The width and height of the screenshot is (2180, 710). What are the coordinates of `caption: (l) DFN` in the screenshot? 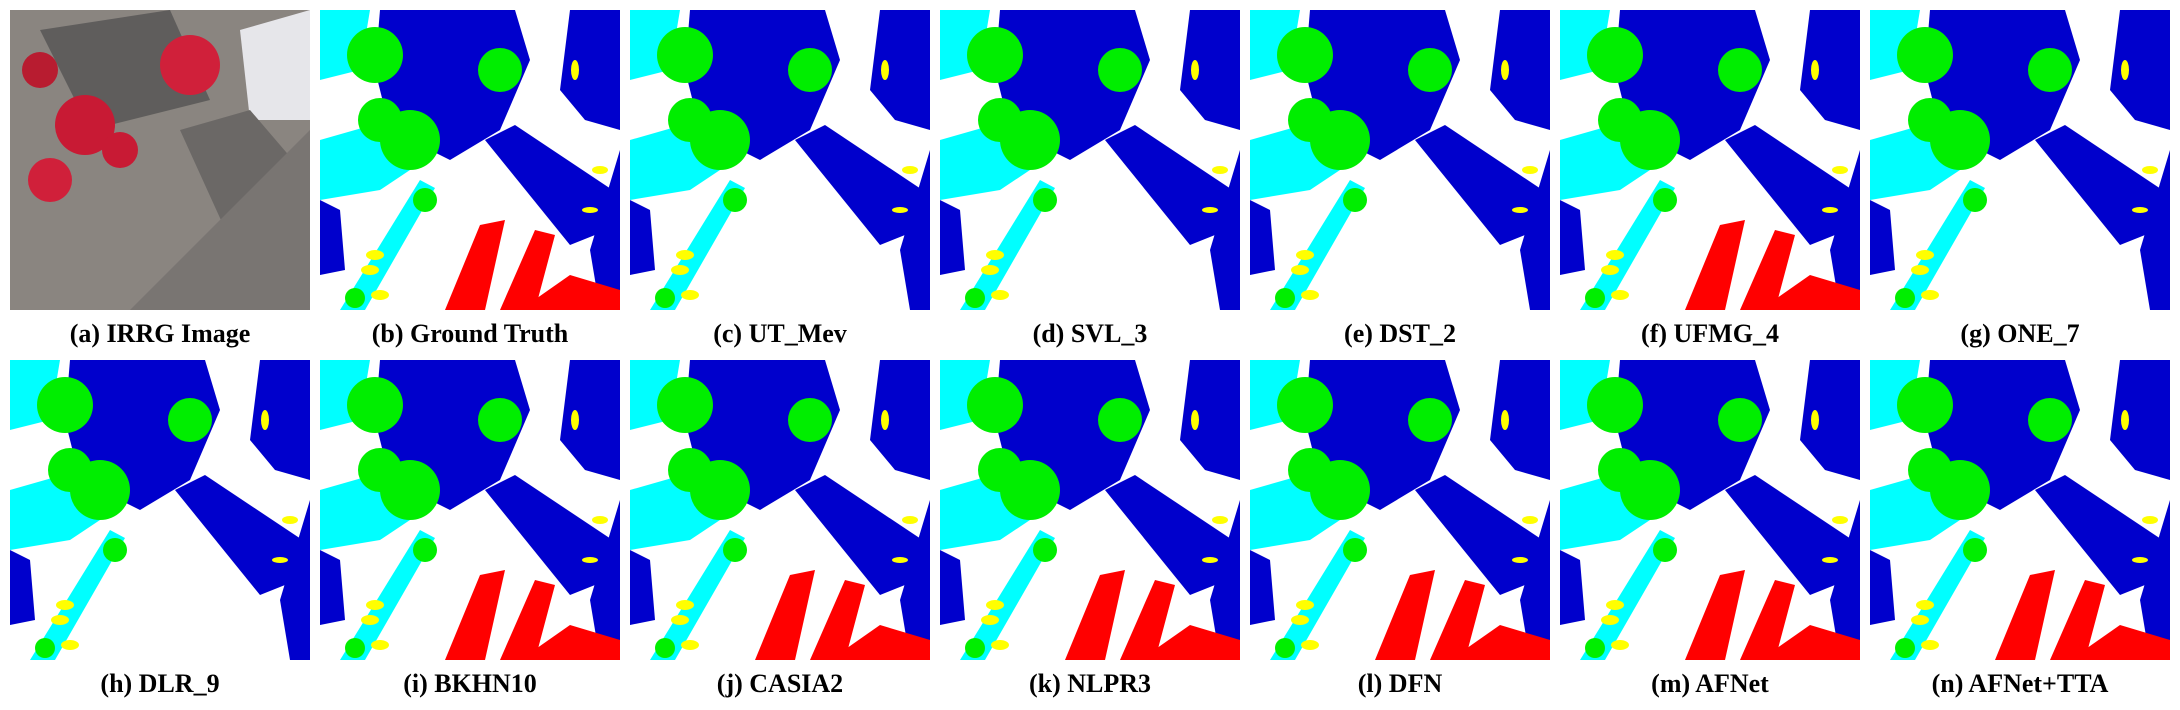 It's located at (1400, 683).